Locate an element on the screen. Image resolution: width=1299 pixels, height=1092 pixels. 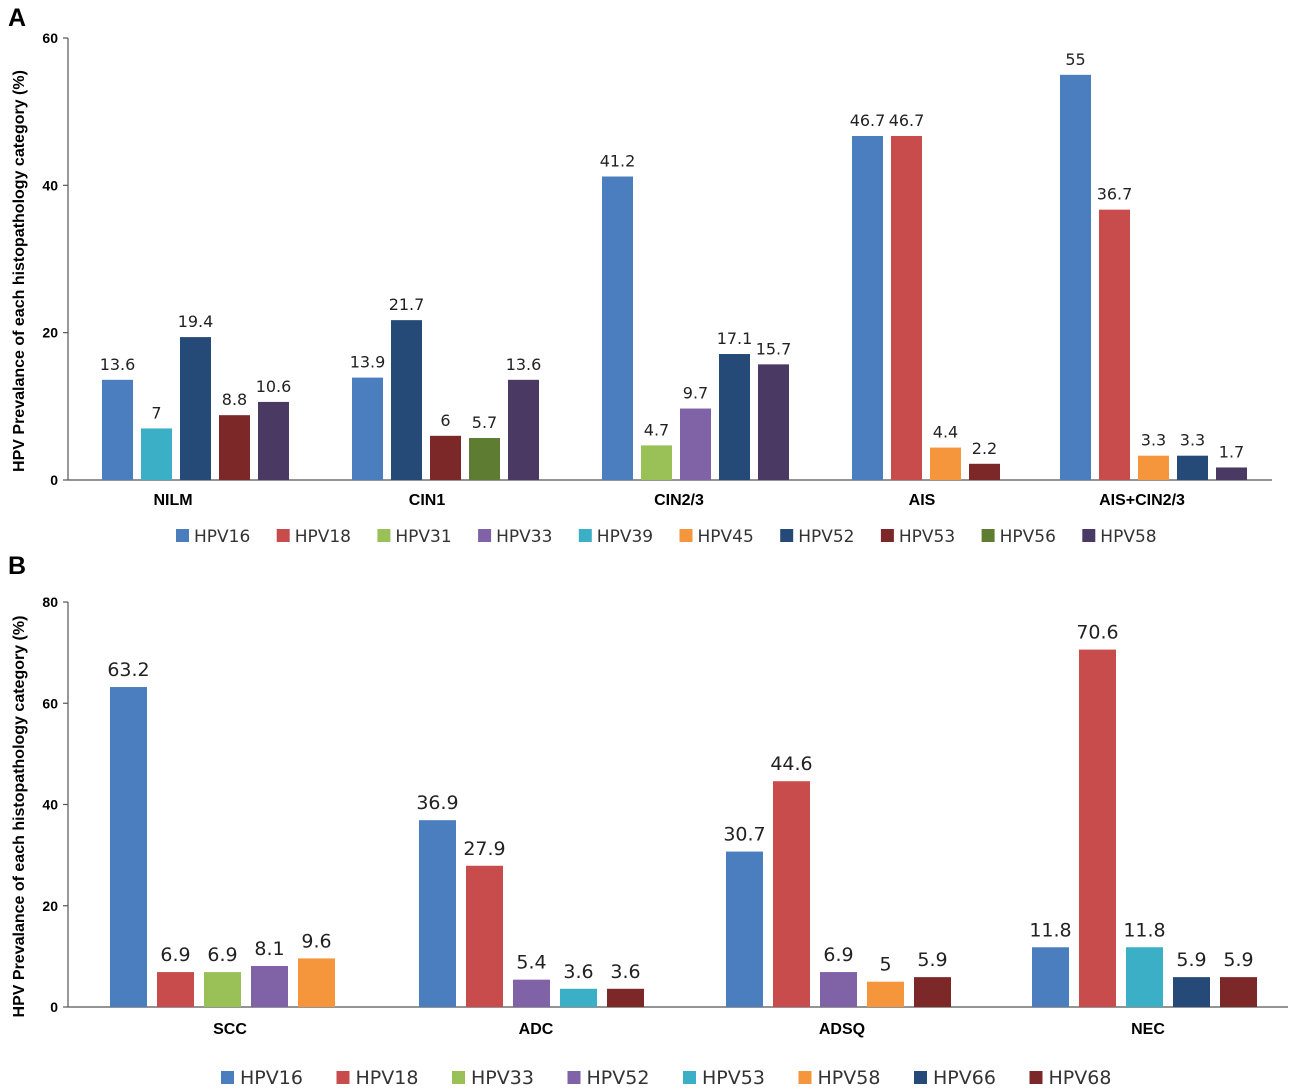
legend-label: HPV33 is located at coordinates (524, 537).